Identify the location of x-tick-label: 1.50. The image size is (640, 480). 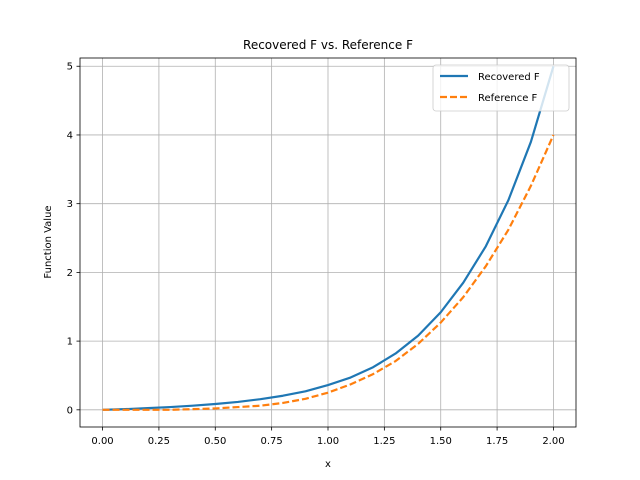
(441, 441).